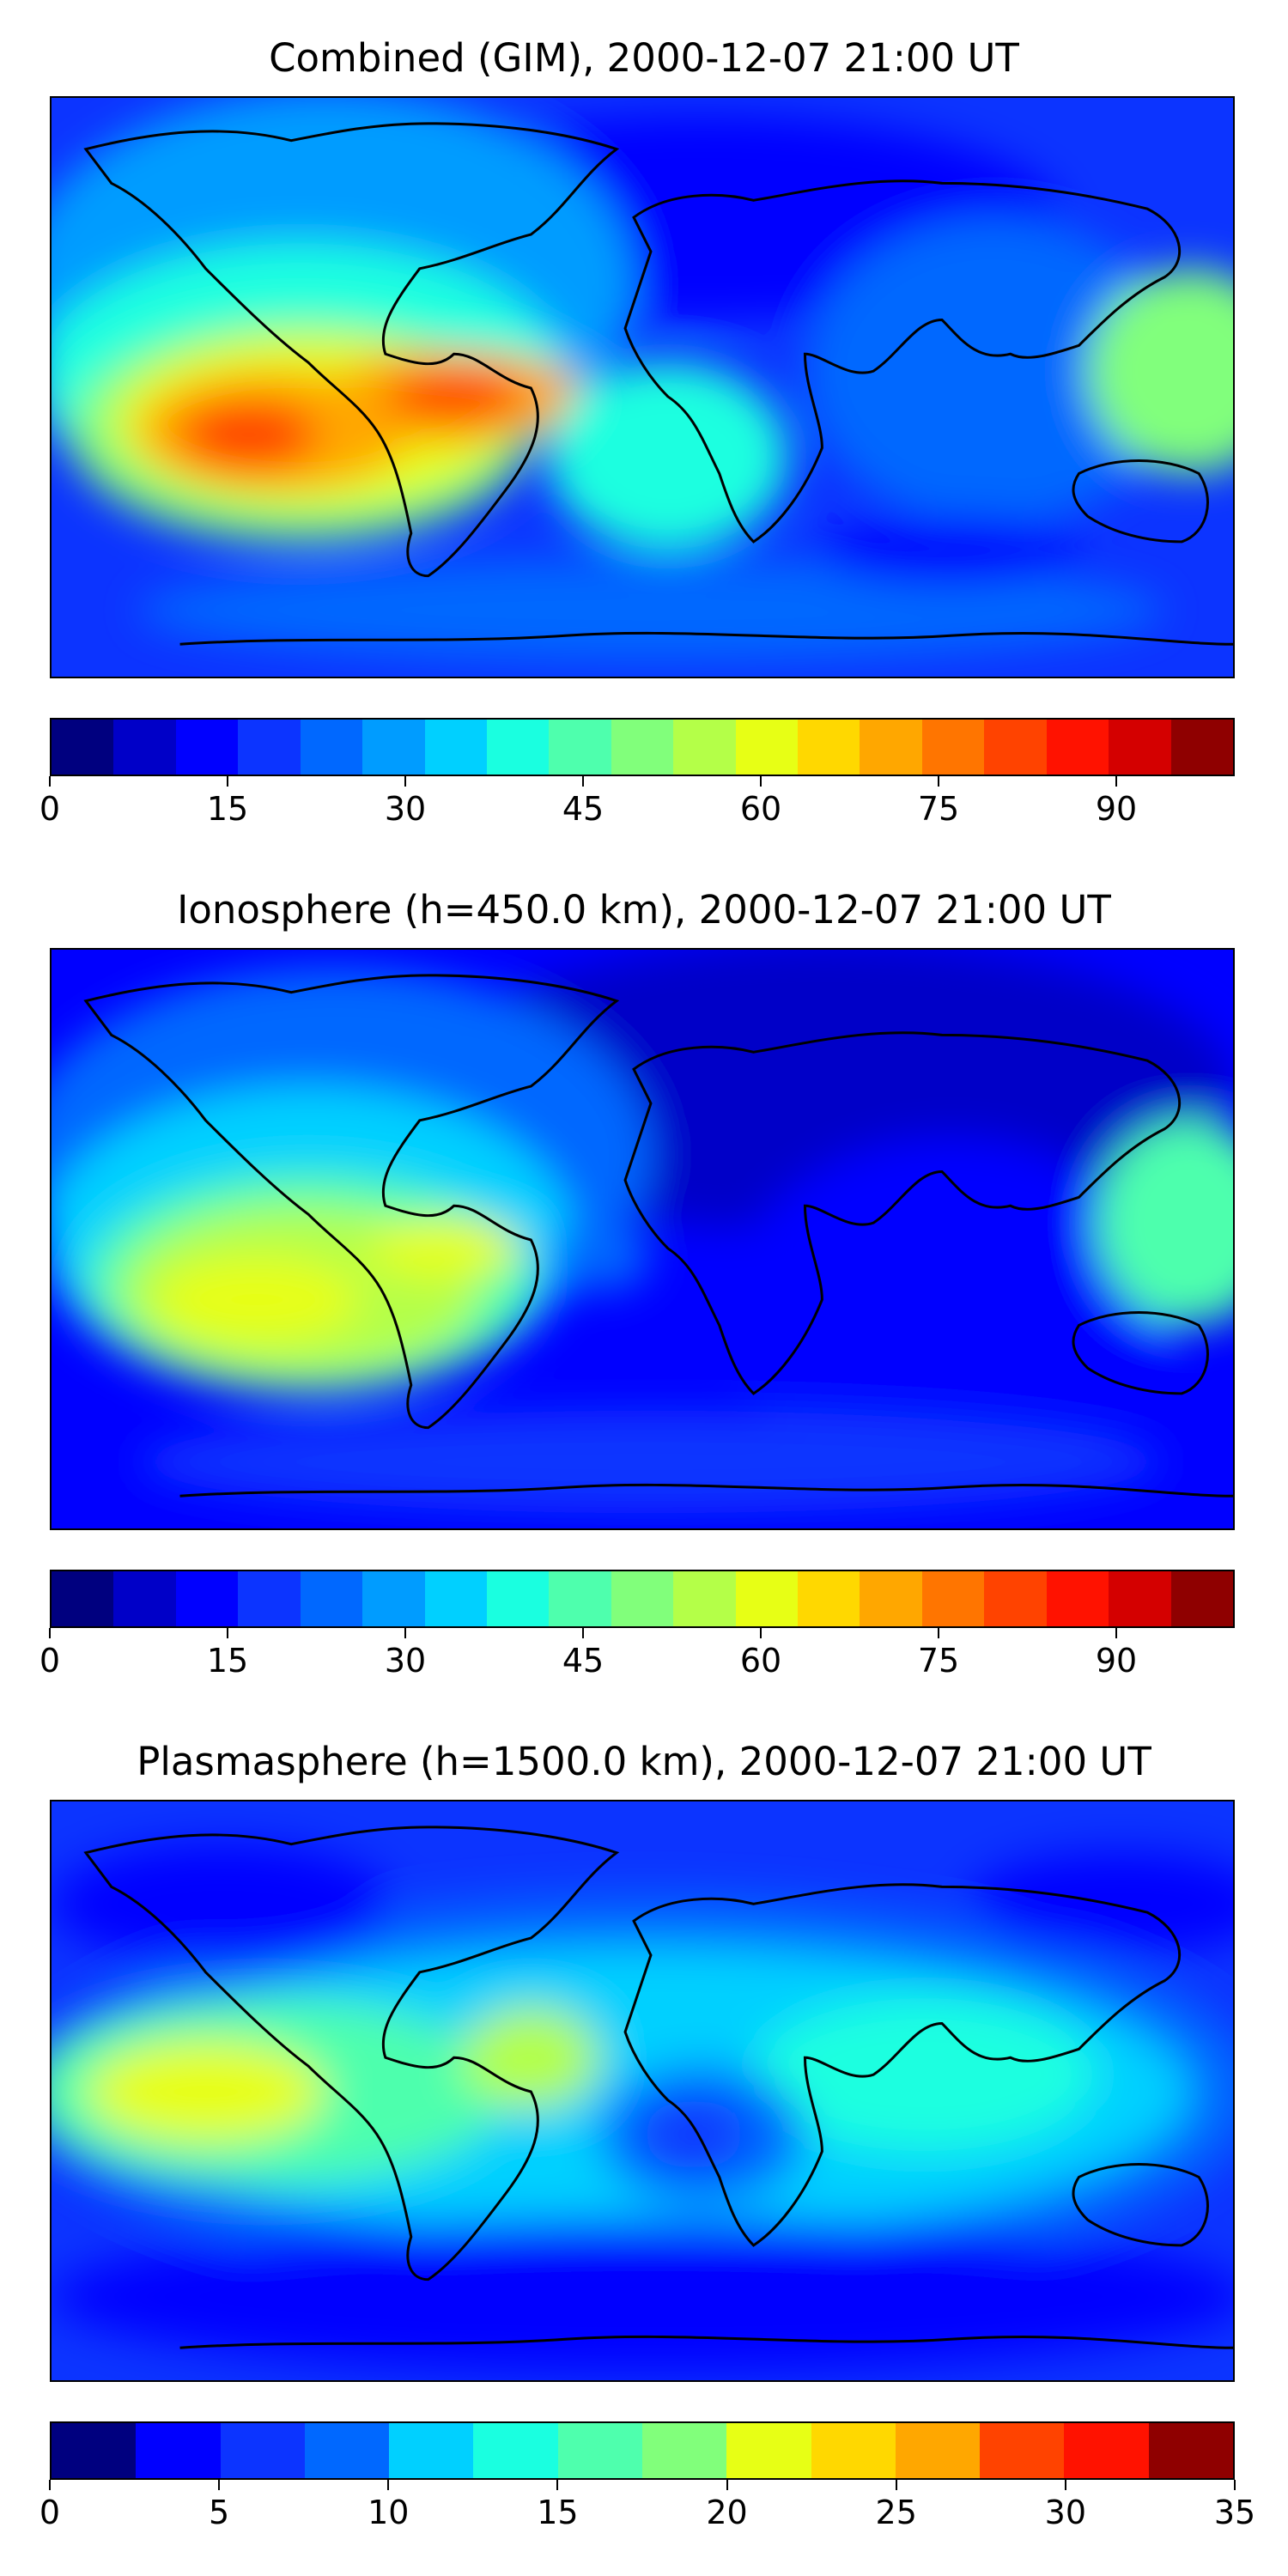 This screenshot has width=1288, height=2576. What do you see at coordinates (389, 2513) in the screenshot?
I see `colorbar-tick-label: 10` at bounding box center [389, 2513].